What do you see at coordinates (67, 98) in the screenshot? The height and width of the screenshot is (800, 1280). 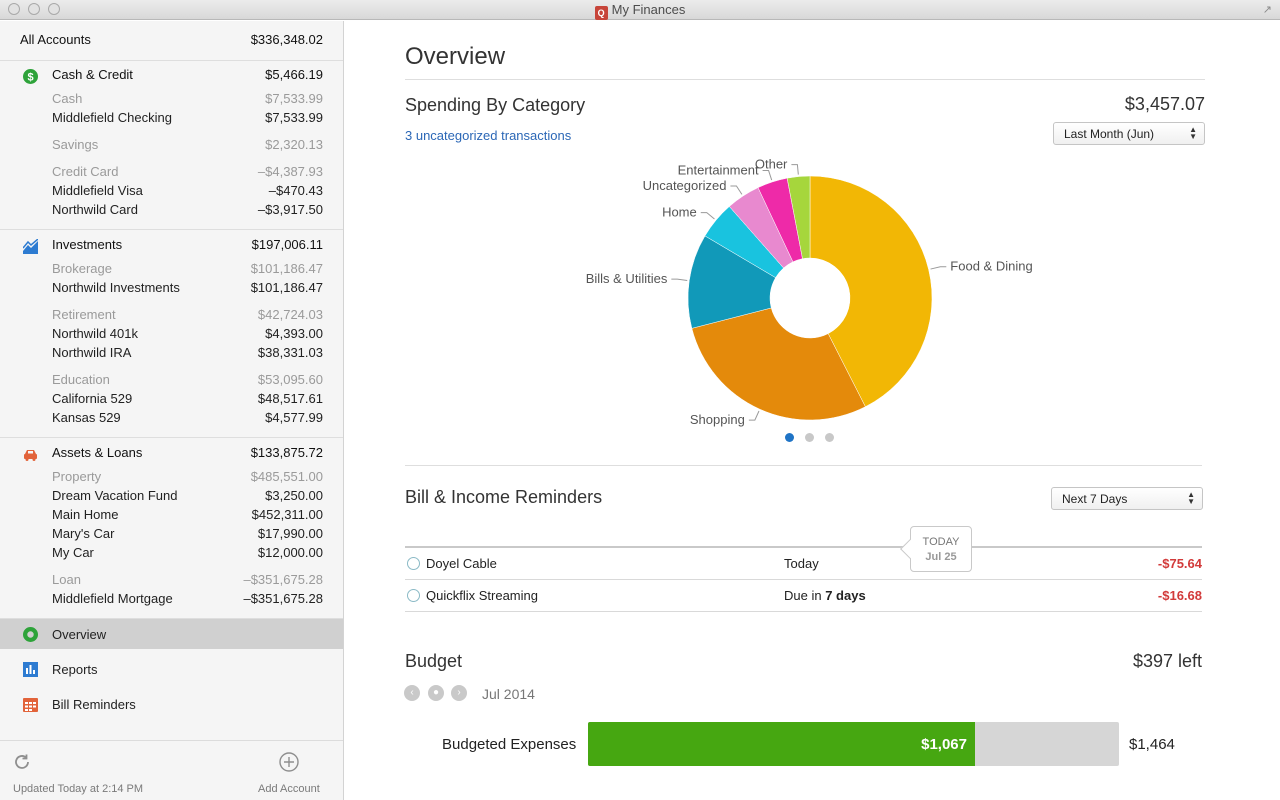 I see `account-subgroup-label: Cash` at bounding box center [67, 98].